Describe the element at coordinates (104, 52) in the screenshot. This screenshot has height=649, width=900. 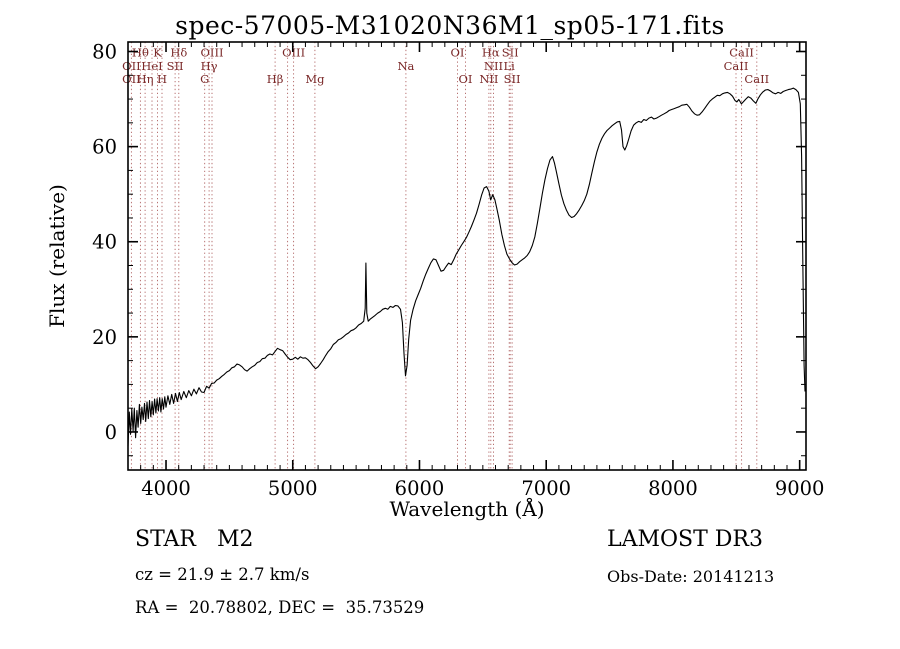
I see `y-tick-label: 80` at that location.